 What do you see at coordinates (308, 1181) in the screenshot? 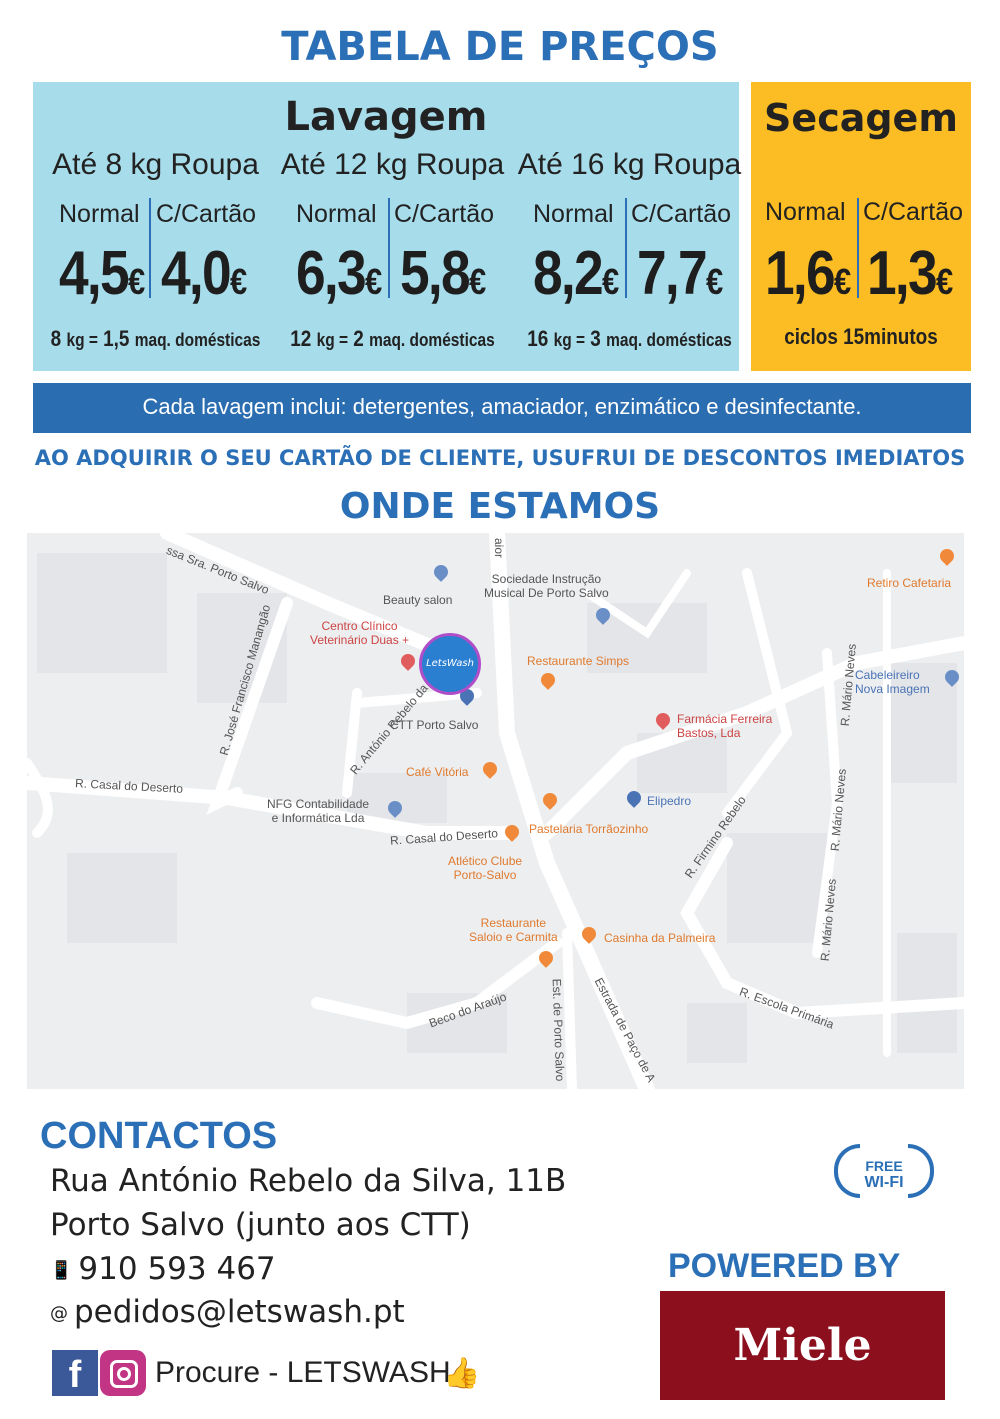
I see `address-line-1: Rua António Rebelo da Silva, 11B` at bounding box center [308, 1181].